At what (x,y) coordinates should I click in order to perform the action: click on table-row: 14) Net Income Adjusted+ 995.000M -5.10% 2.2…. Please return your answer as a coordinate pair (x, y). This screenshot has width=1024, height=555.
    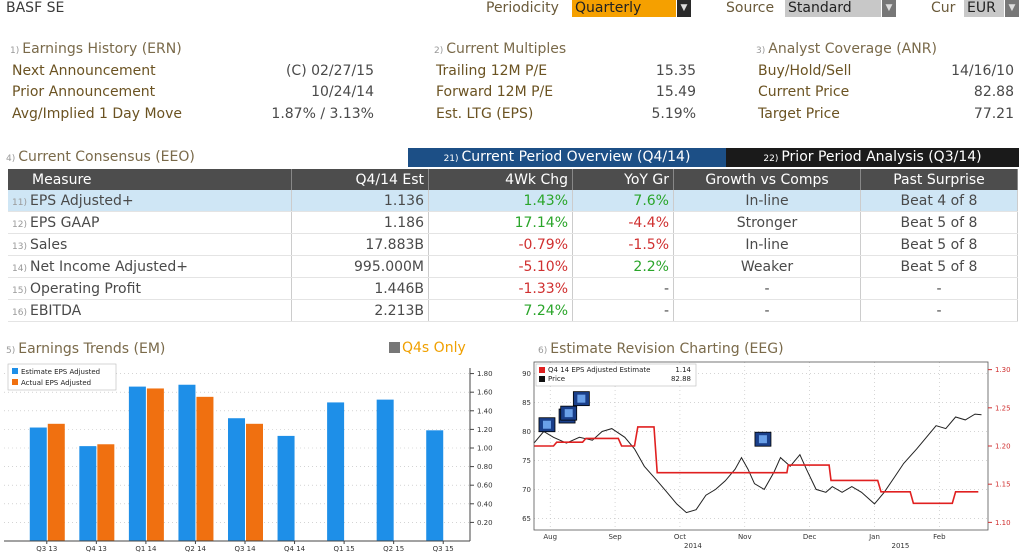
    Looking at the image, I should click on (513, 266).